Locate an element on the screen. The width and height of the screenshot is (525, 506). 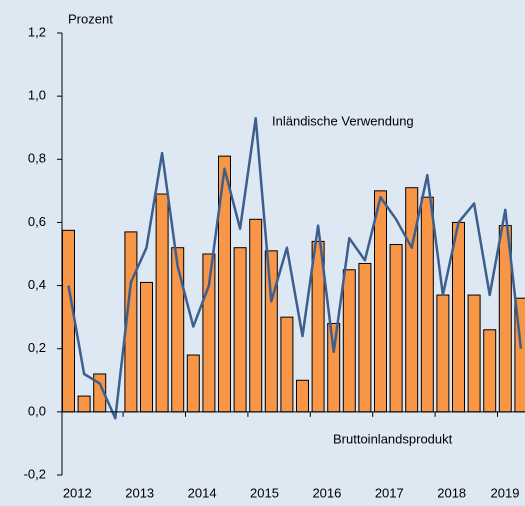
x-tick-label: 2014 is located at coordinates (202, 492).